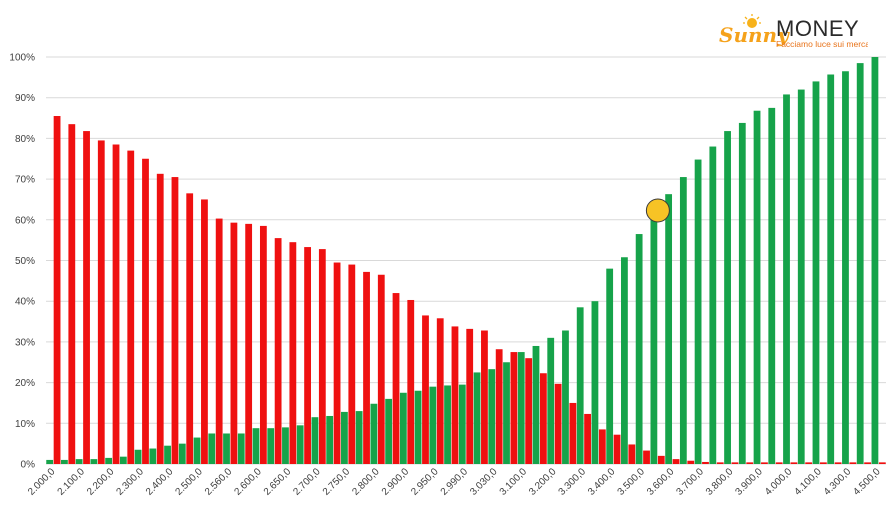 This screenshot has width=893, height=511. I want to click on x-tick-label: 2.990,0, so click(455, 482).